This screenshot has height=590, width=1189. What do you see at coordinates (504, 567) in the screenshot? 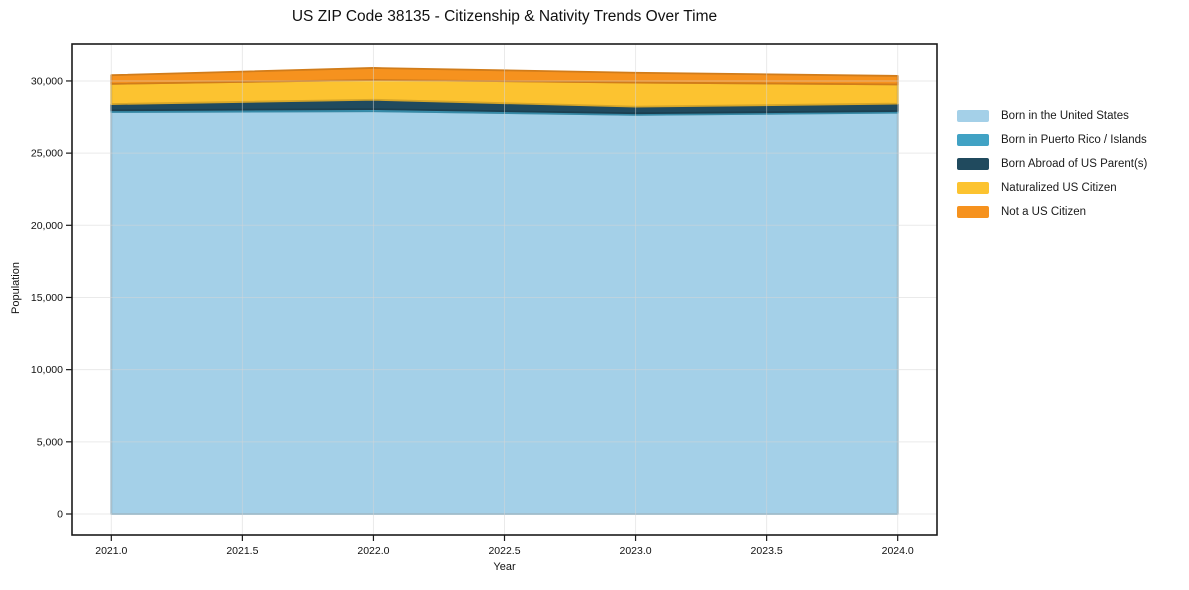
I see `x-axis-label: Year` at bounding box center [504, 567].